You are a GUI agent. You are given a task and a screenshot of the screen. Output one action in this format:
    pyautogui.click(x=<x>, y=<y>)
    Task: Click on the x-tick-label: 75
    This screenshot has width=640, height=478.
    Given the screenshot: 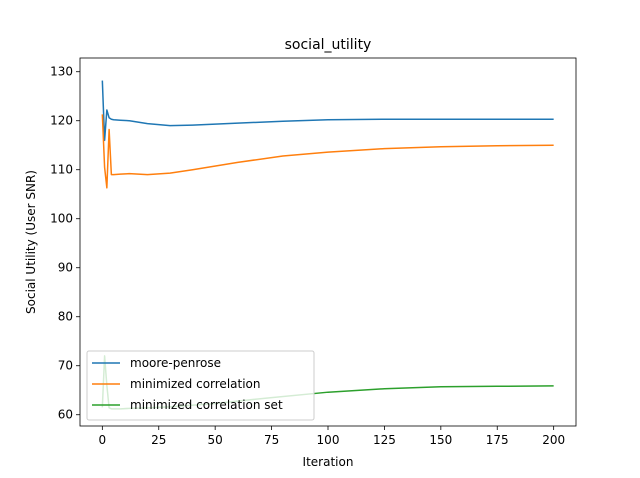 What is the action you would take?
    pyautogui.click(x=271, y=440)
    